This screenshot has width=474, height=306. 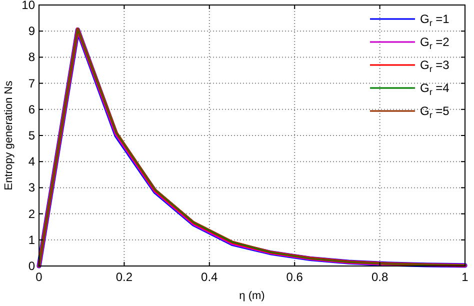 I want to click on y-tick-label: 6, so click(x=32, y=109).